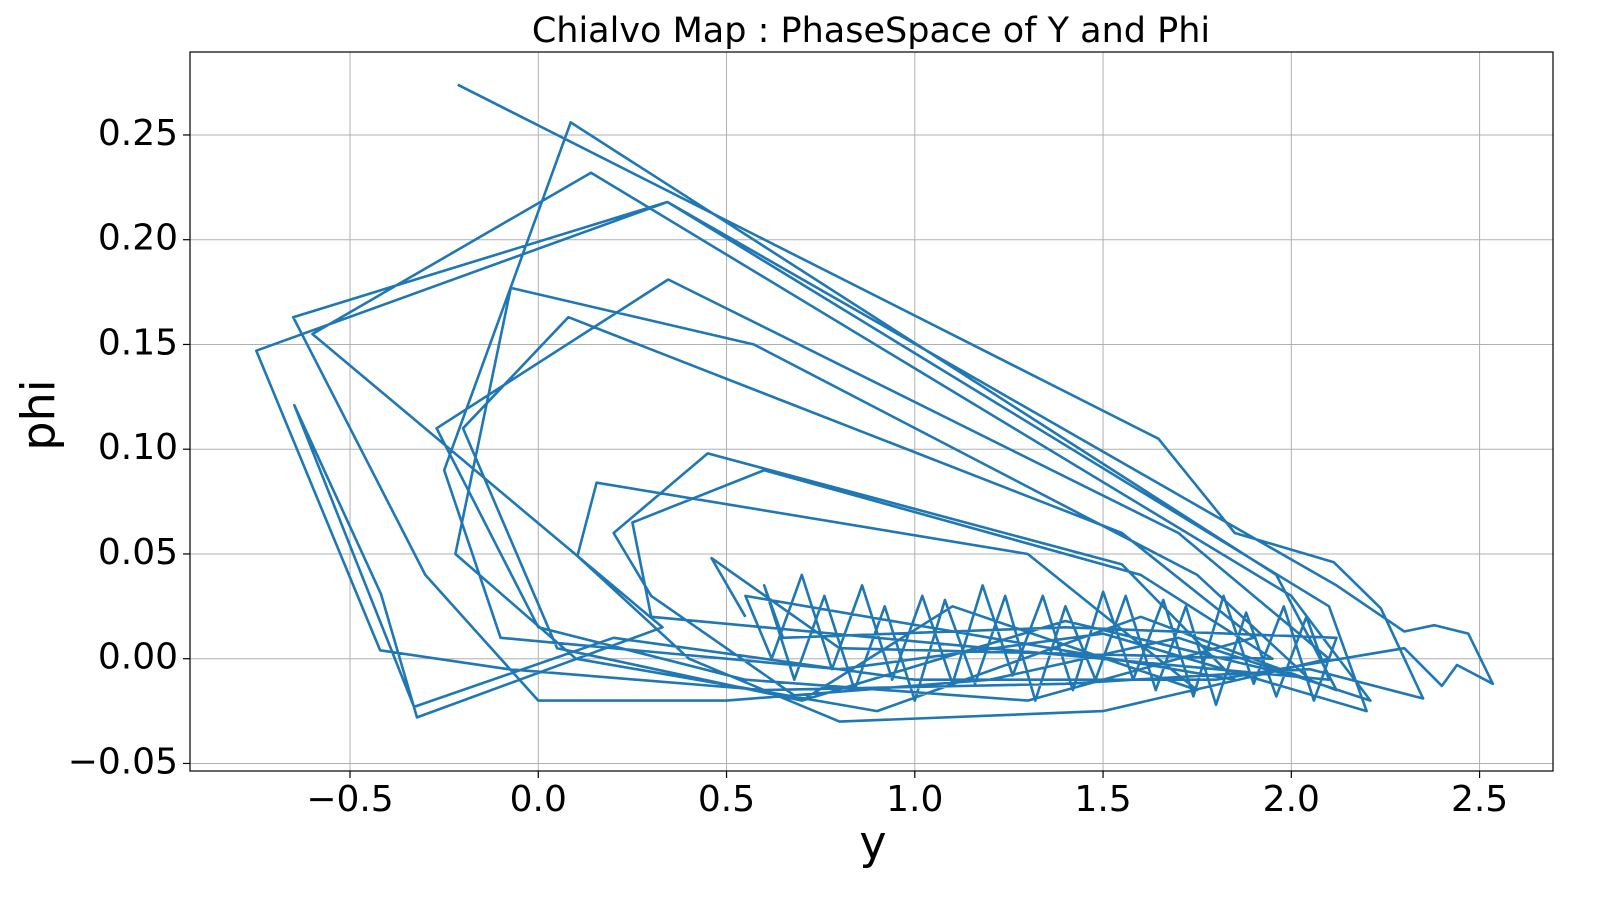 The height and width of the screenshot is (900, 1600). I want to click on x-tick-label: 0.5, so click(726, 799).